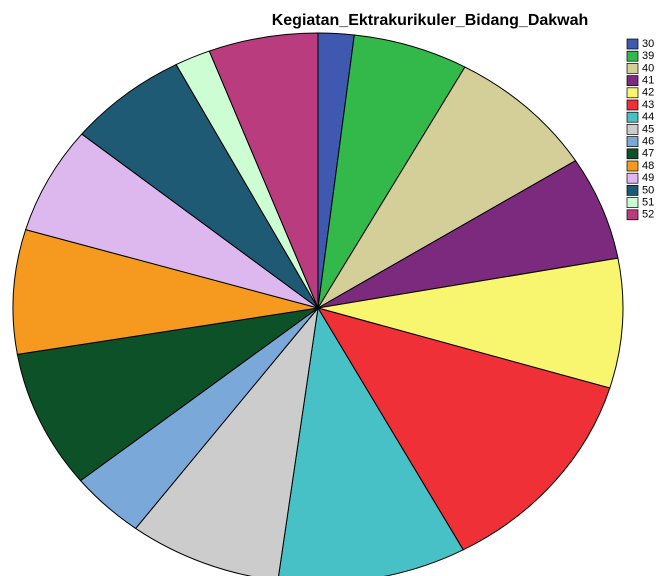 Image resolution: width=660 pixels, height=576 pixels. I want to click on legend-label: 39, so click(648, 56).